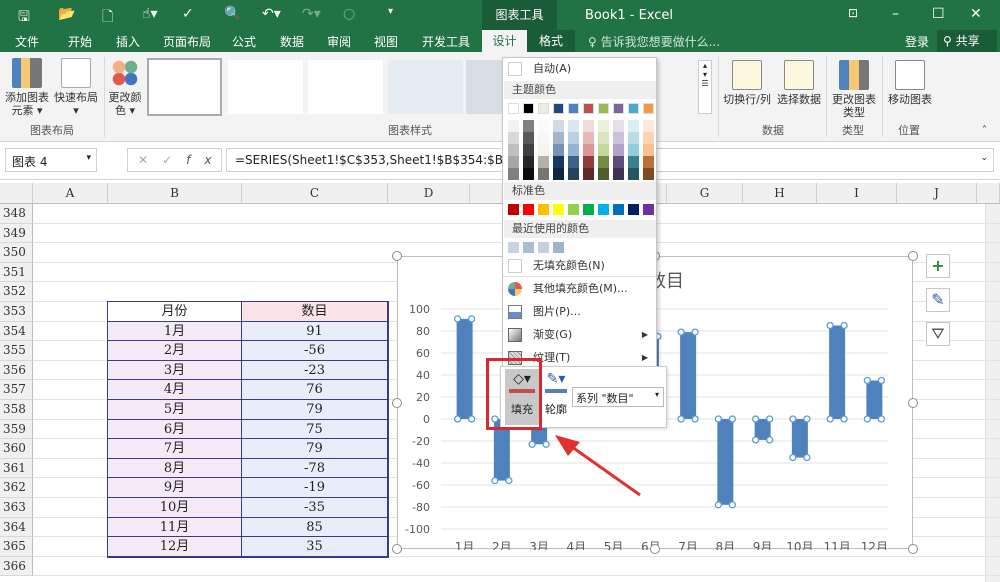 The width and height of the screenshot is (1000, 582). Describe the element at coordinates (854, 89) in the screenshot. I see `change-chart-type-button: 更改图表类型` at that location.